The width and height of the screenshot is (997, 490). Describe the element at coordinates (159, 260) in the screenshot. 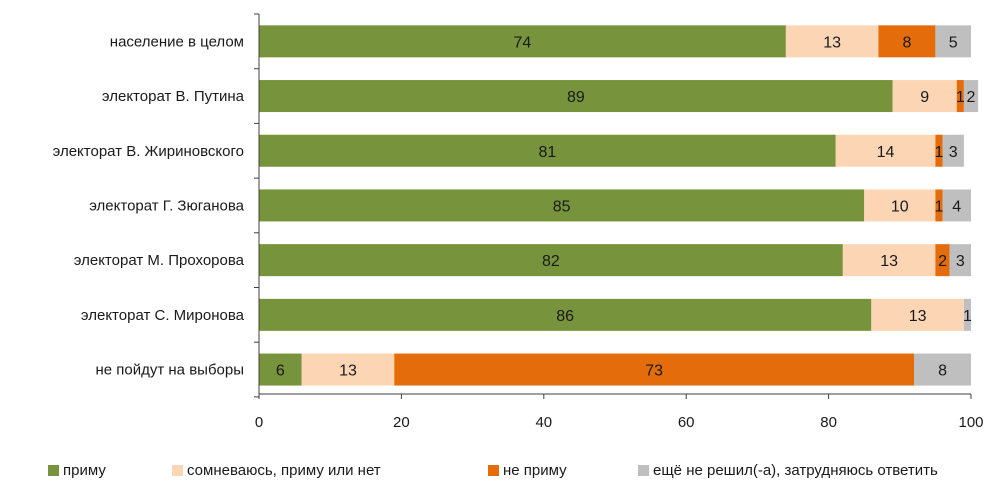

I see `category-label: электорат М. Прохорова` at that location.